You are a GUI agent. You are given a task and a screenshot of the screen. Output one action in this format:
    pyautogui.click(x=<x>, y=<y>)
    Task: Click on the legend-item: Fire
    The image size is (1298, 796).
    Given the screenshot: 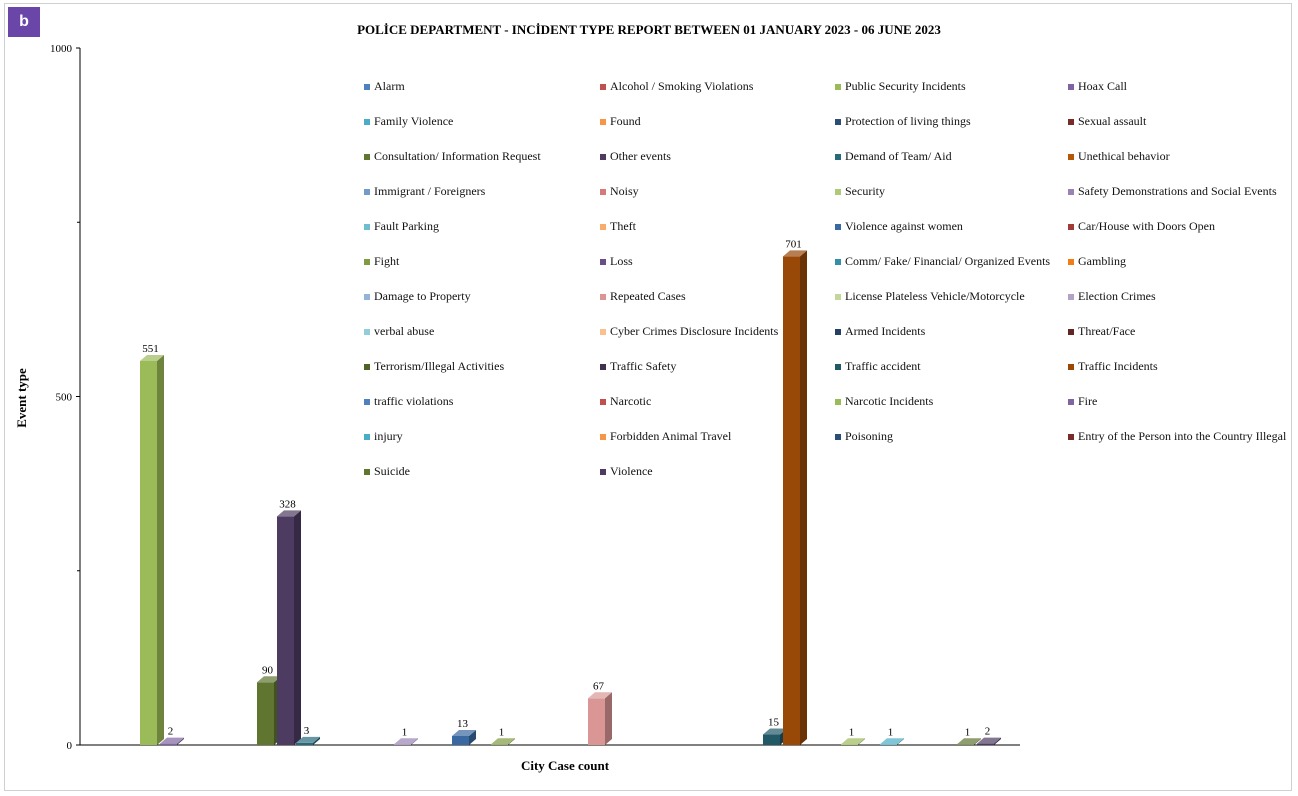 What is the action you would take?
    pyautogui.click(x=1082, y=401)
    